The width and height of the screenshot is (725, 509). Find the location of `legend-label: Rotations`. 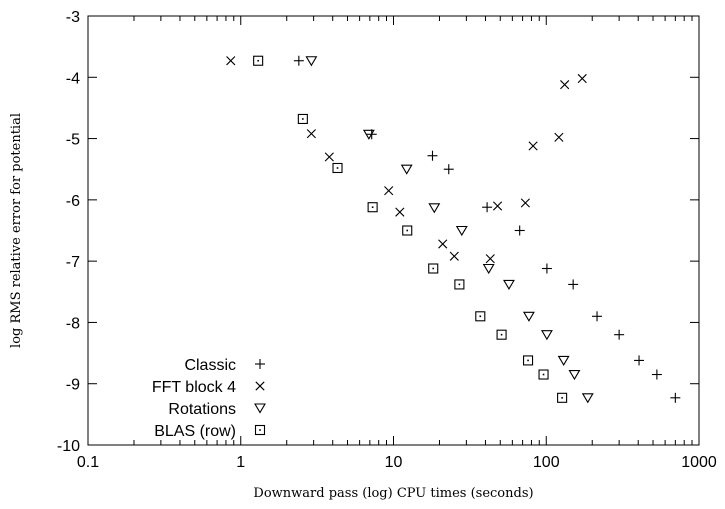

legend-label: Rotations is located at coordinates (202, 409).